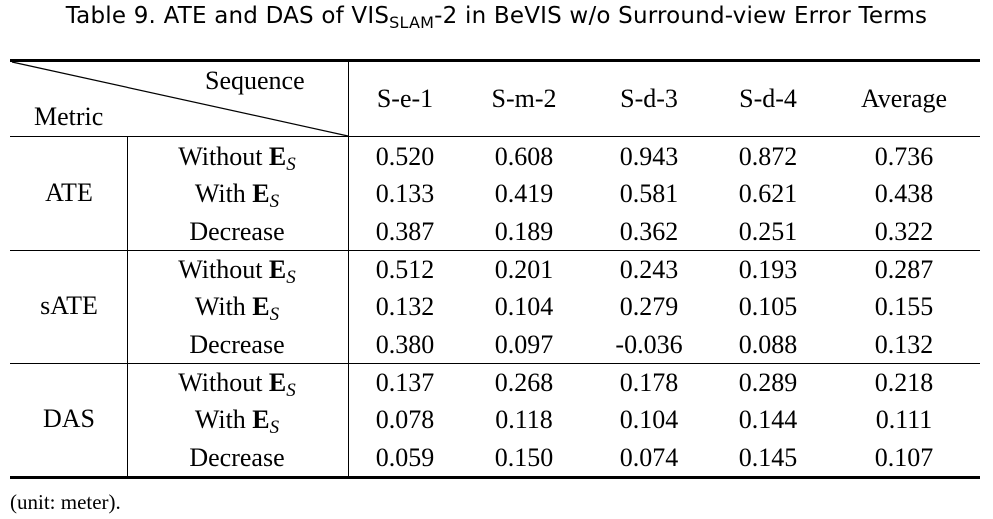  What do you see at coordinates (649, 344) in the screenshot?
I see `table-cell: -0.036` at bounding box center [649, 344].